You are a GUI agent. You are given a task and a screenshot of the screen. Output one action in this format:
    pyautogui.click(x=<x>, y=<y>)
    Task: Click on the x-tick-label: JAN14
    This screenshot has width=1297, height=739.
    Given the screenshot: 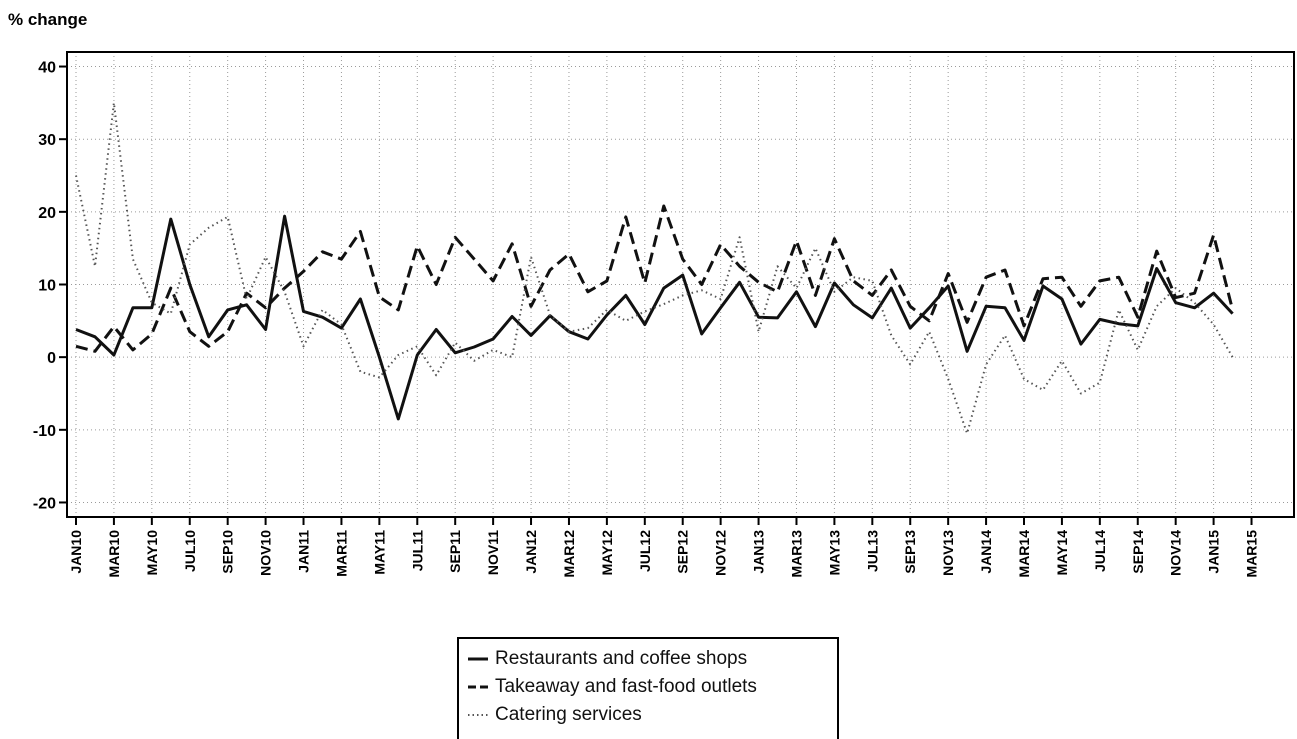 What is the action you would take?
    pyautogui.click(x=986, y=552)
    